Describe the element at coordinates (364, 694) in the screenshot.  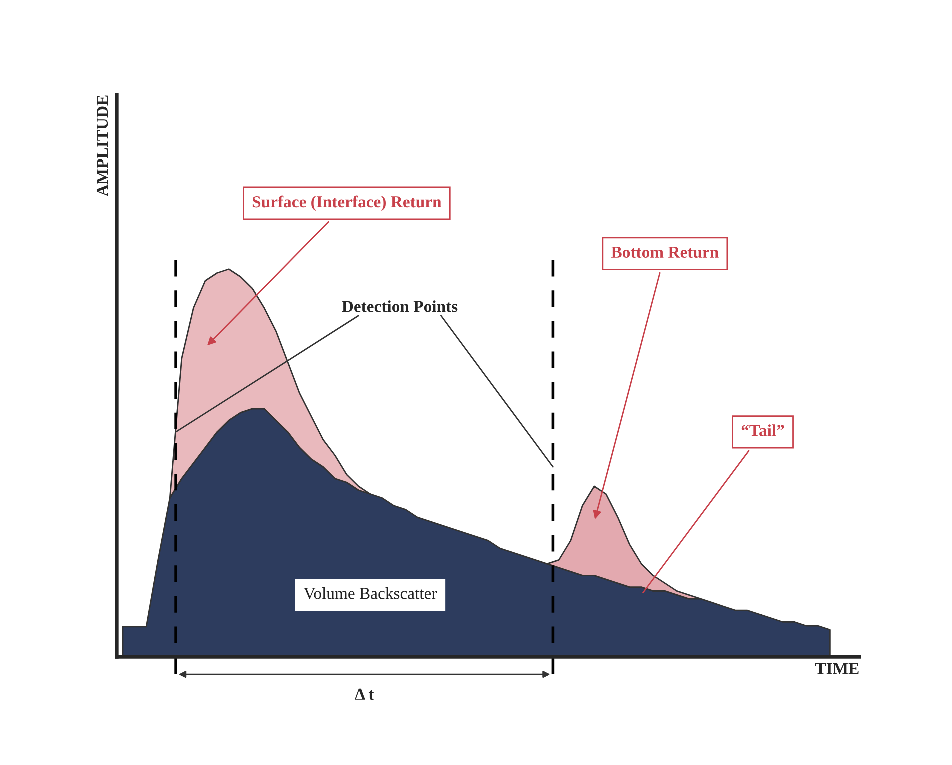
I see `text: Δ t` at that location.